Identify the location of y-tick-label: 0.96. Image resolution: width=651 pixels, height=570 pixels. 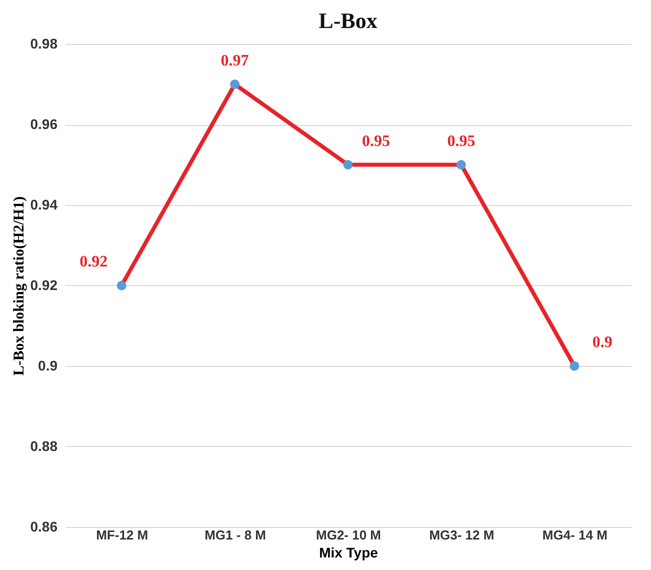
(44, 124).